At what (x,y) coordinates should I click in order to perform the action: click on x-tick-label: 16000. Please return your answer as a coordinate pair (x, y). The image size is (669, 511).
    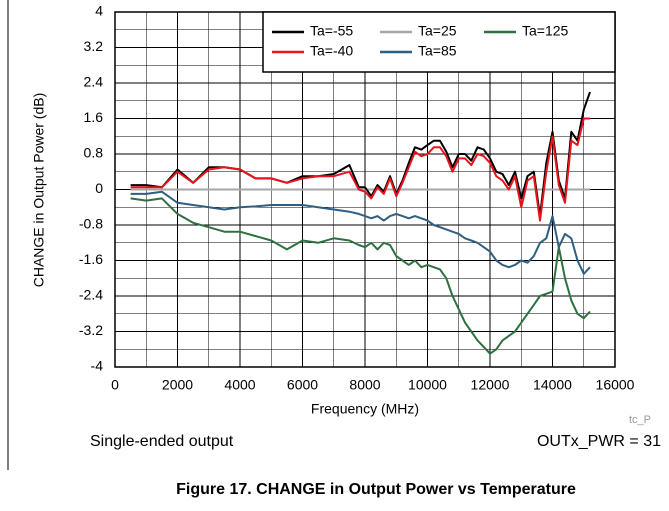
    Looking at the image, I should click on (615, 385).